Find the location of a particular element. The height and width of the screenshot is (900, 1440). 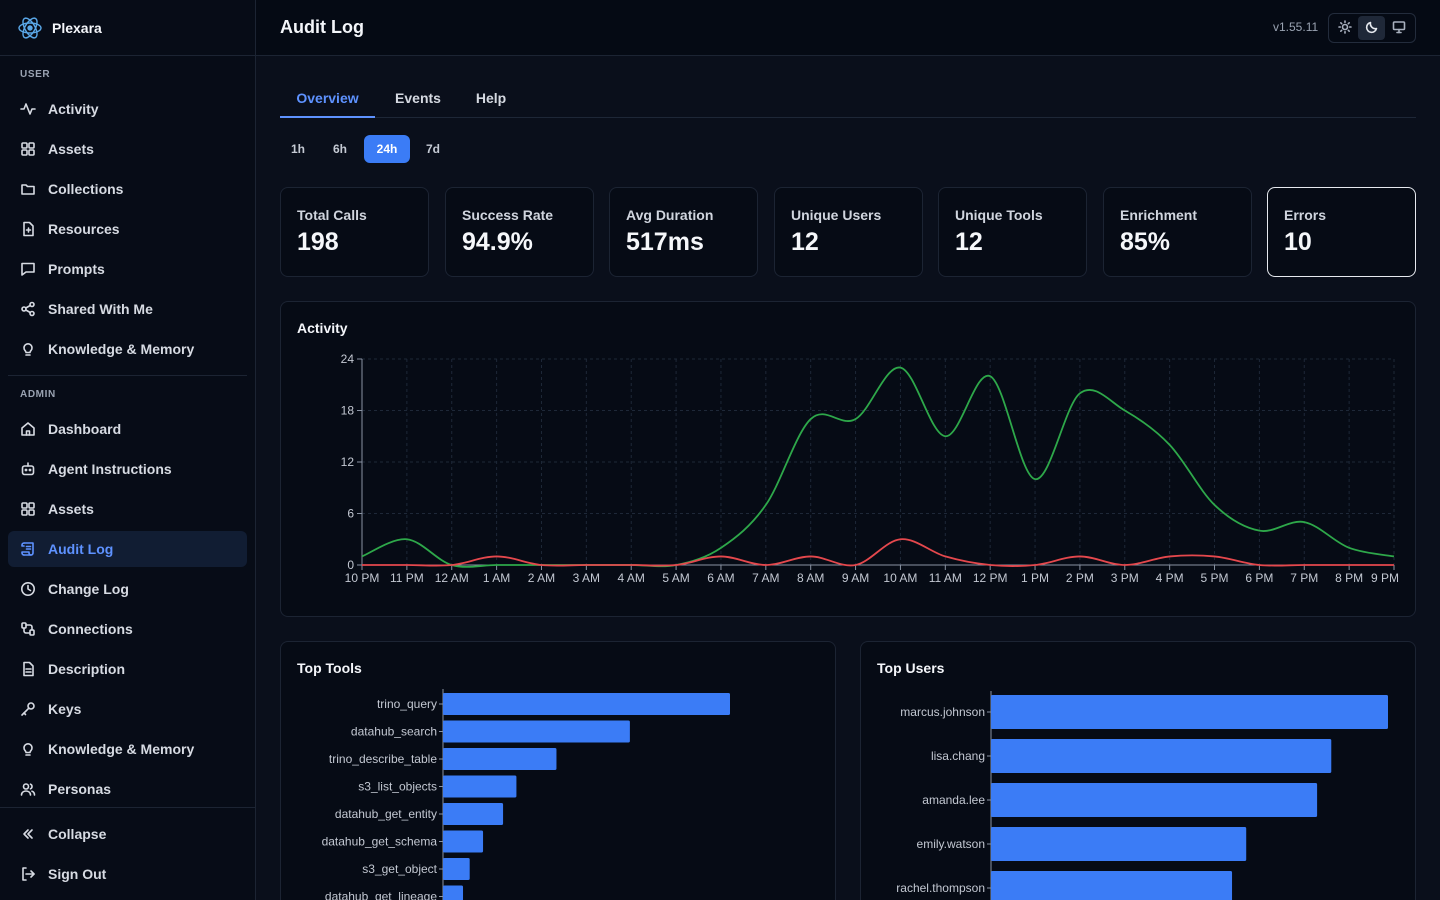

sign-out-button: Sign Out is located at coordinates (127, 874).